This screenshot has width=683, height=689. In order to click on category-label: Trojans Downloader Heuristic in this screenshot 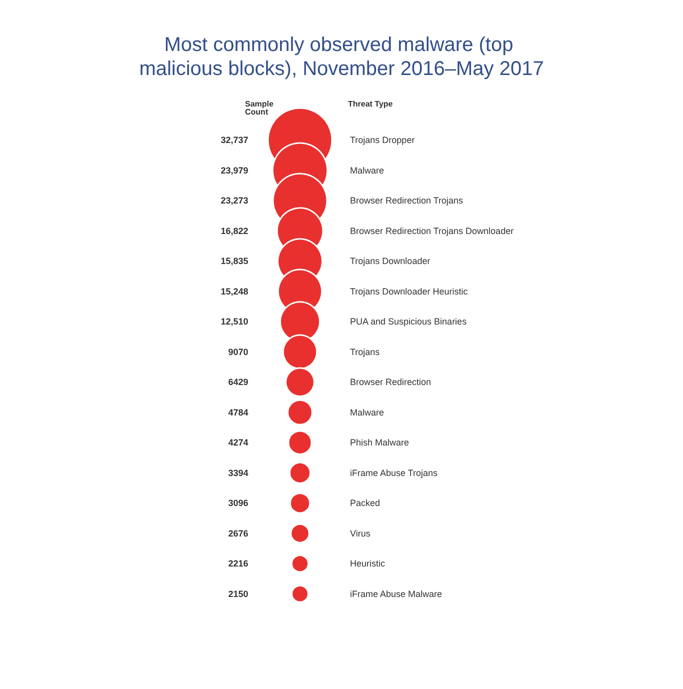, I will do `click(409, 291)`.